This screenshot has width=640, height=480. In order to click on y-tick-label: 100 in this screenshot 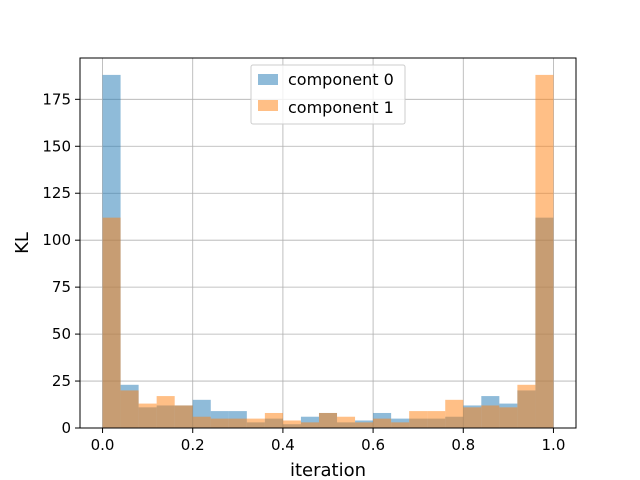, I will do `click(56, 240)`.